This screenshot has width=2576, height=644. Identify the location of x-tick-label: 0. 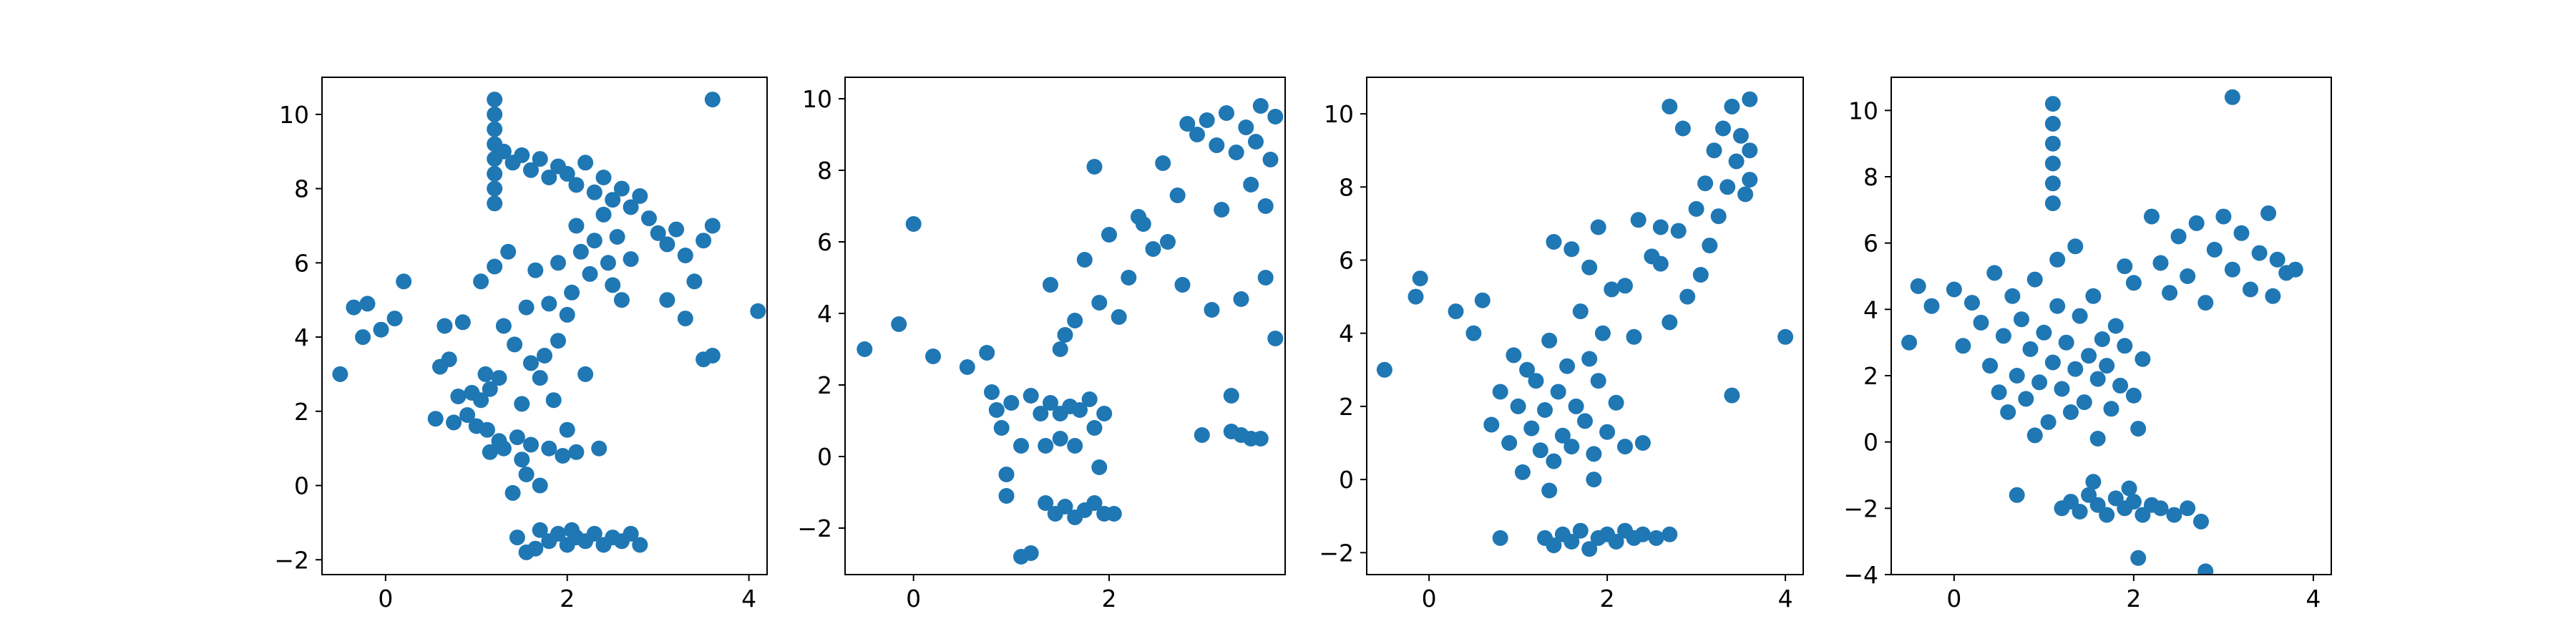
(1429, 599).